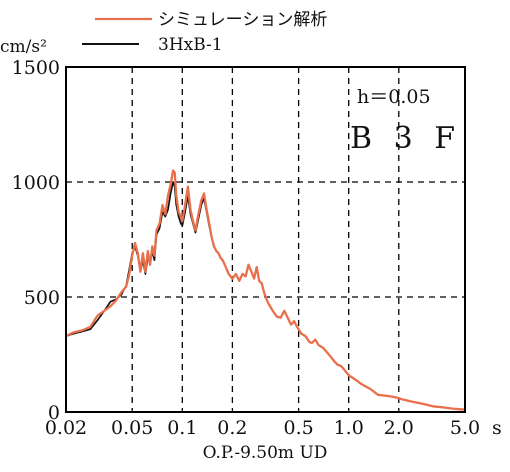 This screenshot has width=510, height=472. Describe the element at coordinates (36, 183) in the screenshot. I see `y-tick-label: 1000` at that location.